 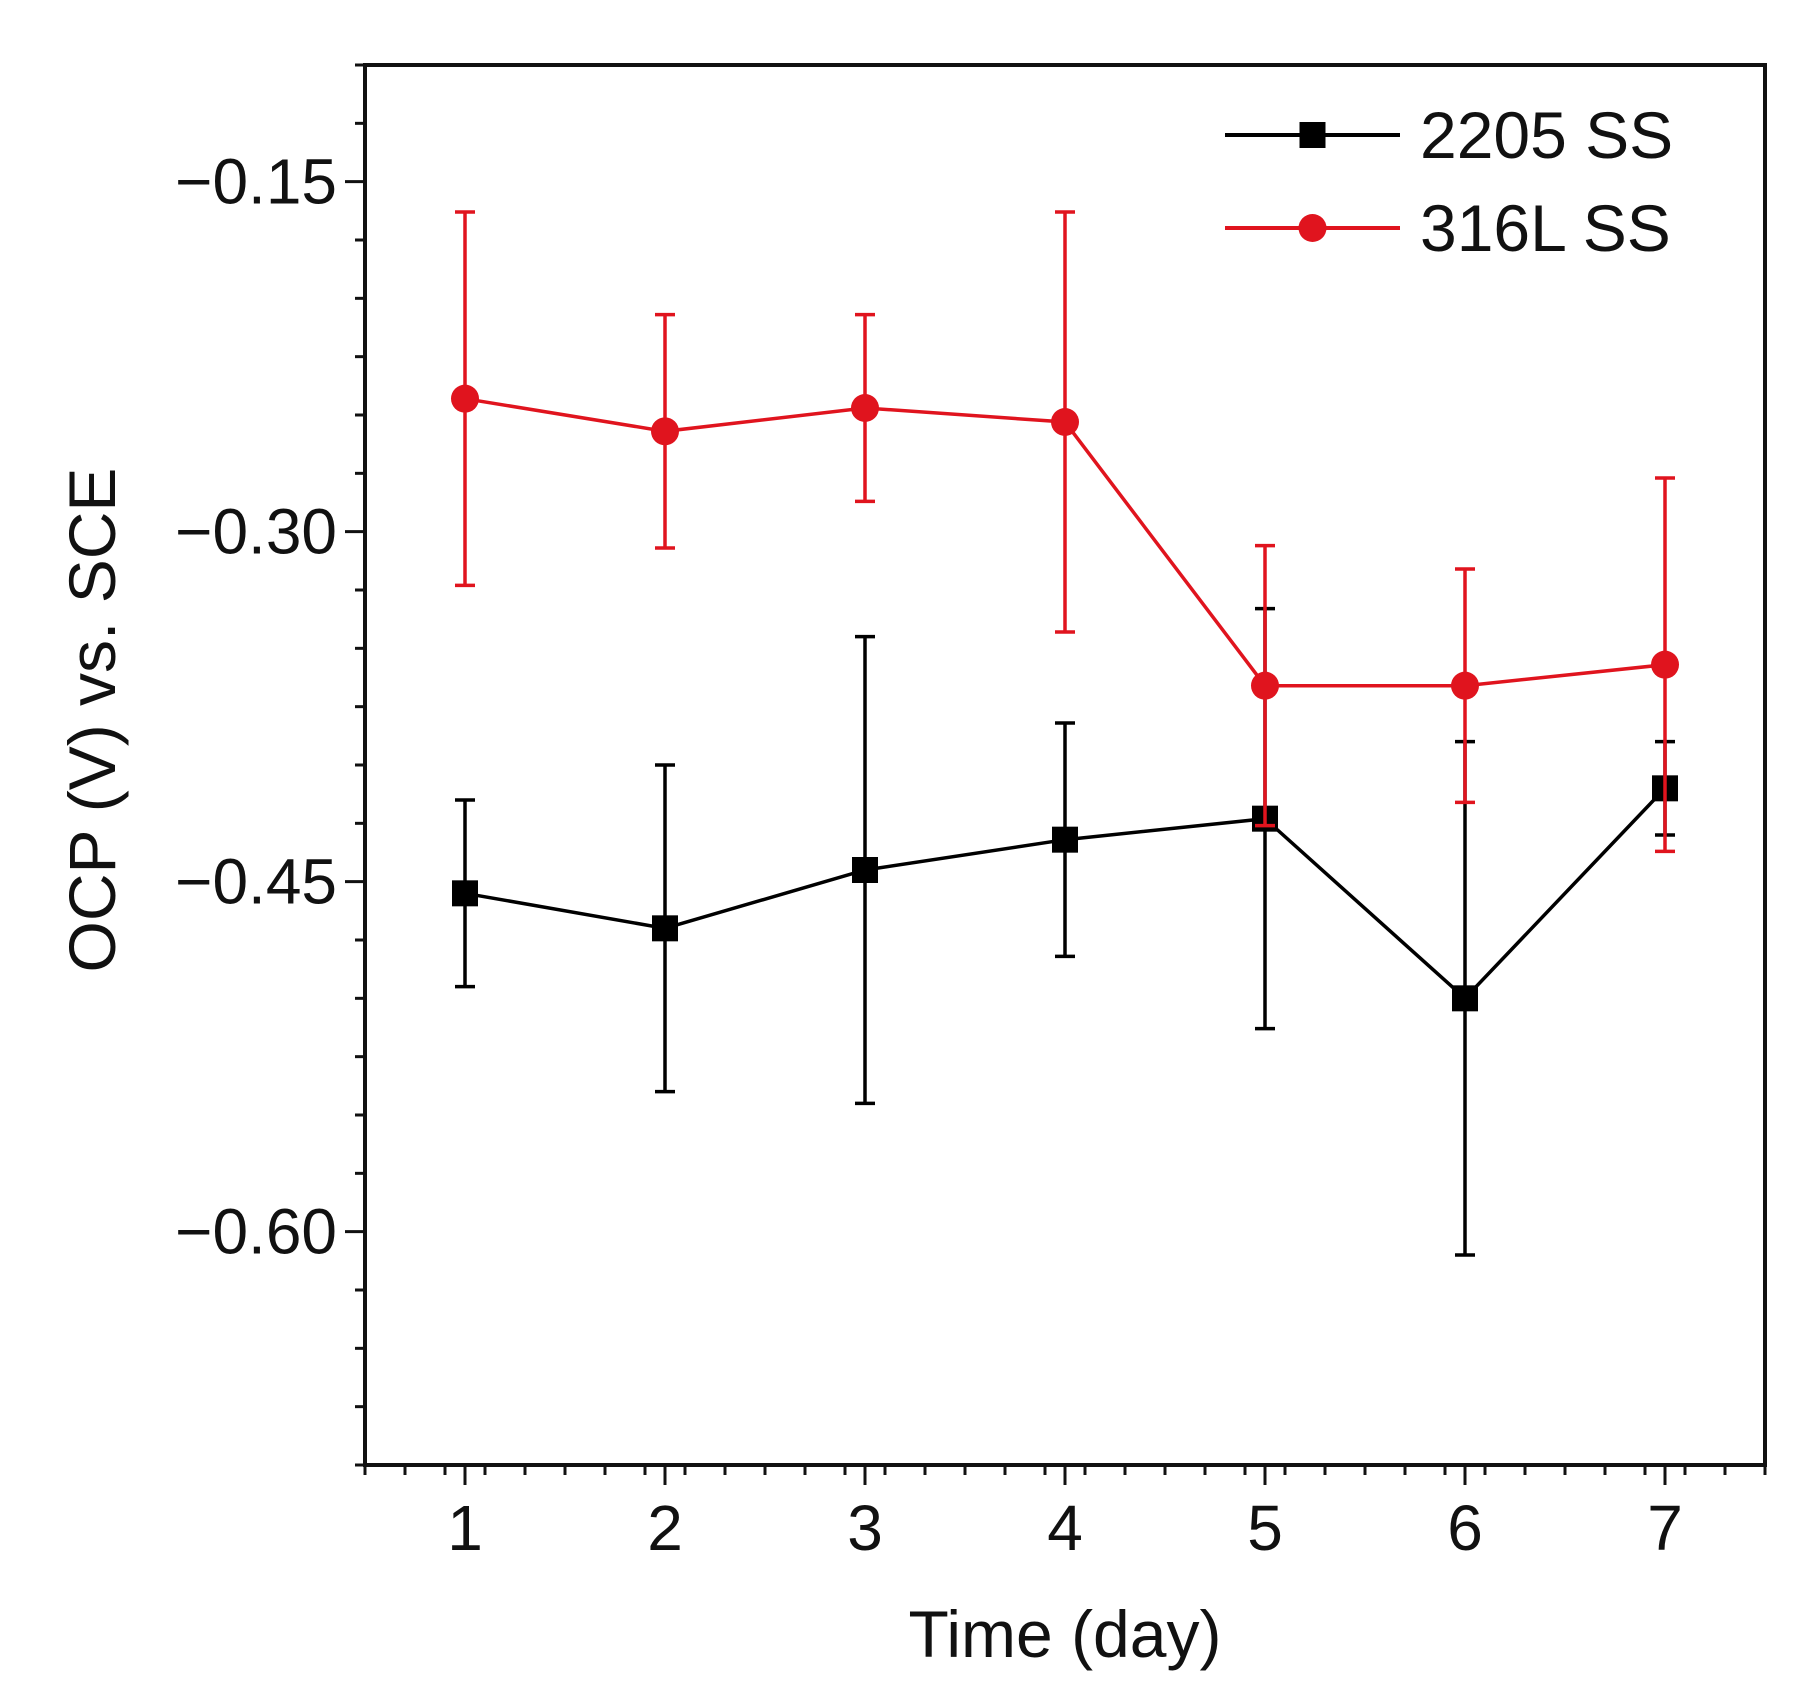 What do you see at coordinates (1665, 1528) in the screenshot?
I see `x-tick-label: 7` at bounding box center [1665, 1528].